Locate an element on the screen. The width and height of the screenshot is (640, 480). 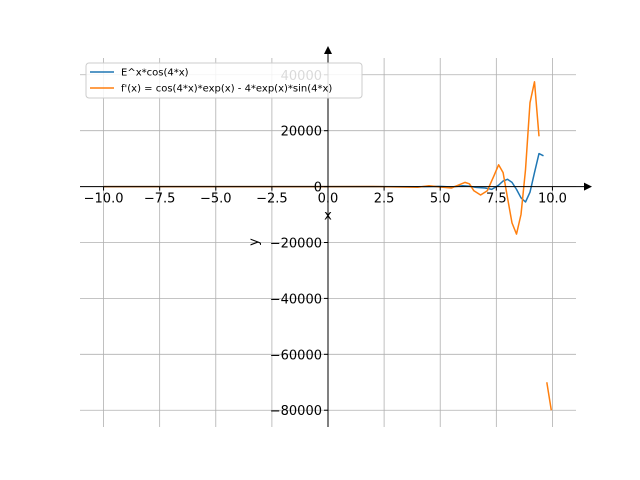
series-line-1-tail is located at coordinates (549, 396).